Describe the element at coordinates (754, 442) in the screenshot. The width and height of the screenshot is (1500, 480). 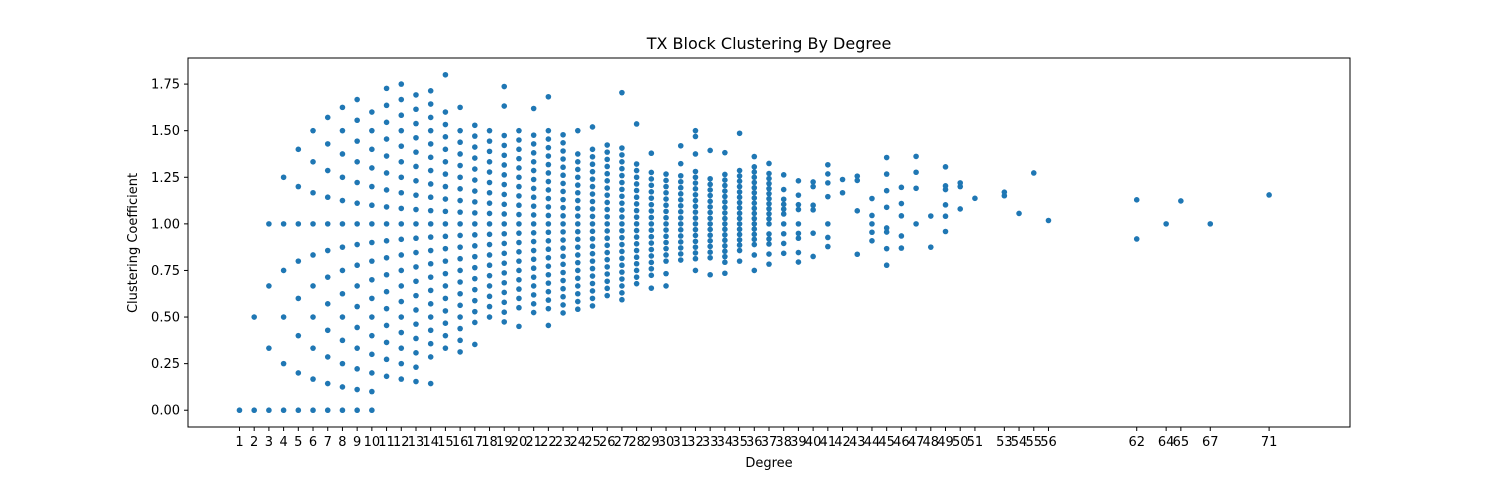
I see `x-tick-label: 36` at that location.